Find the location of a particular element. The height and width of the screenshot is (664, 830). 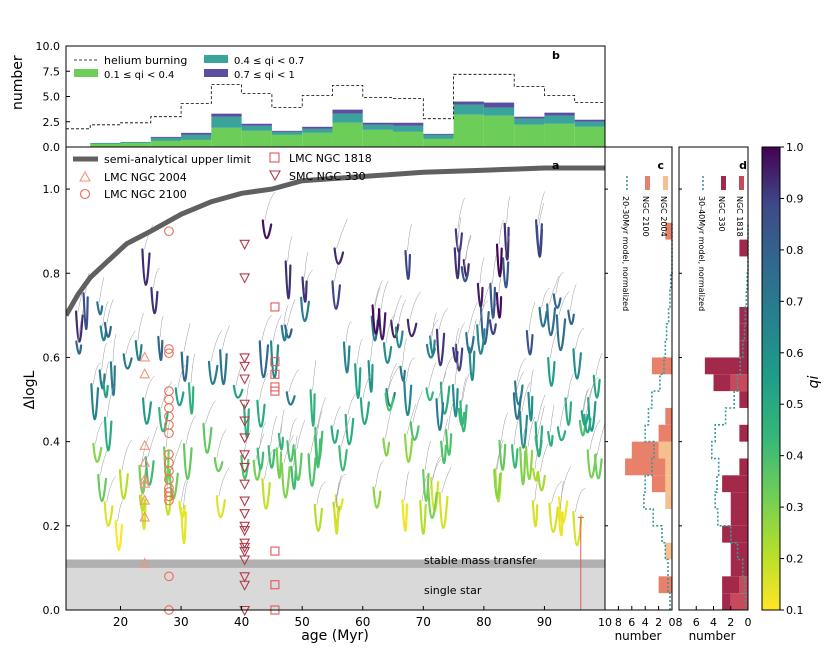

colorbar-tick-label: 0.1 is located at coordinates (795, 610).